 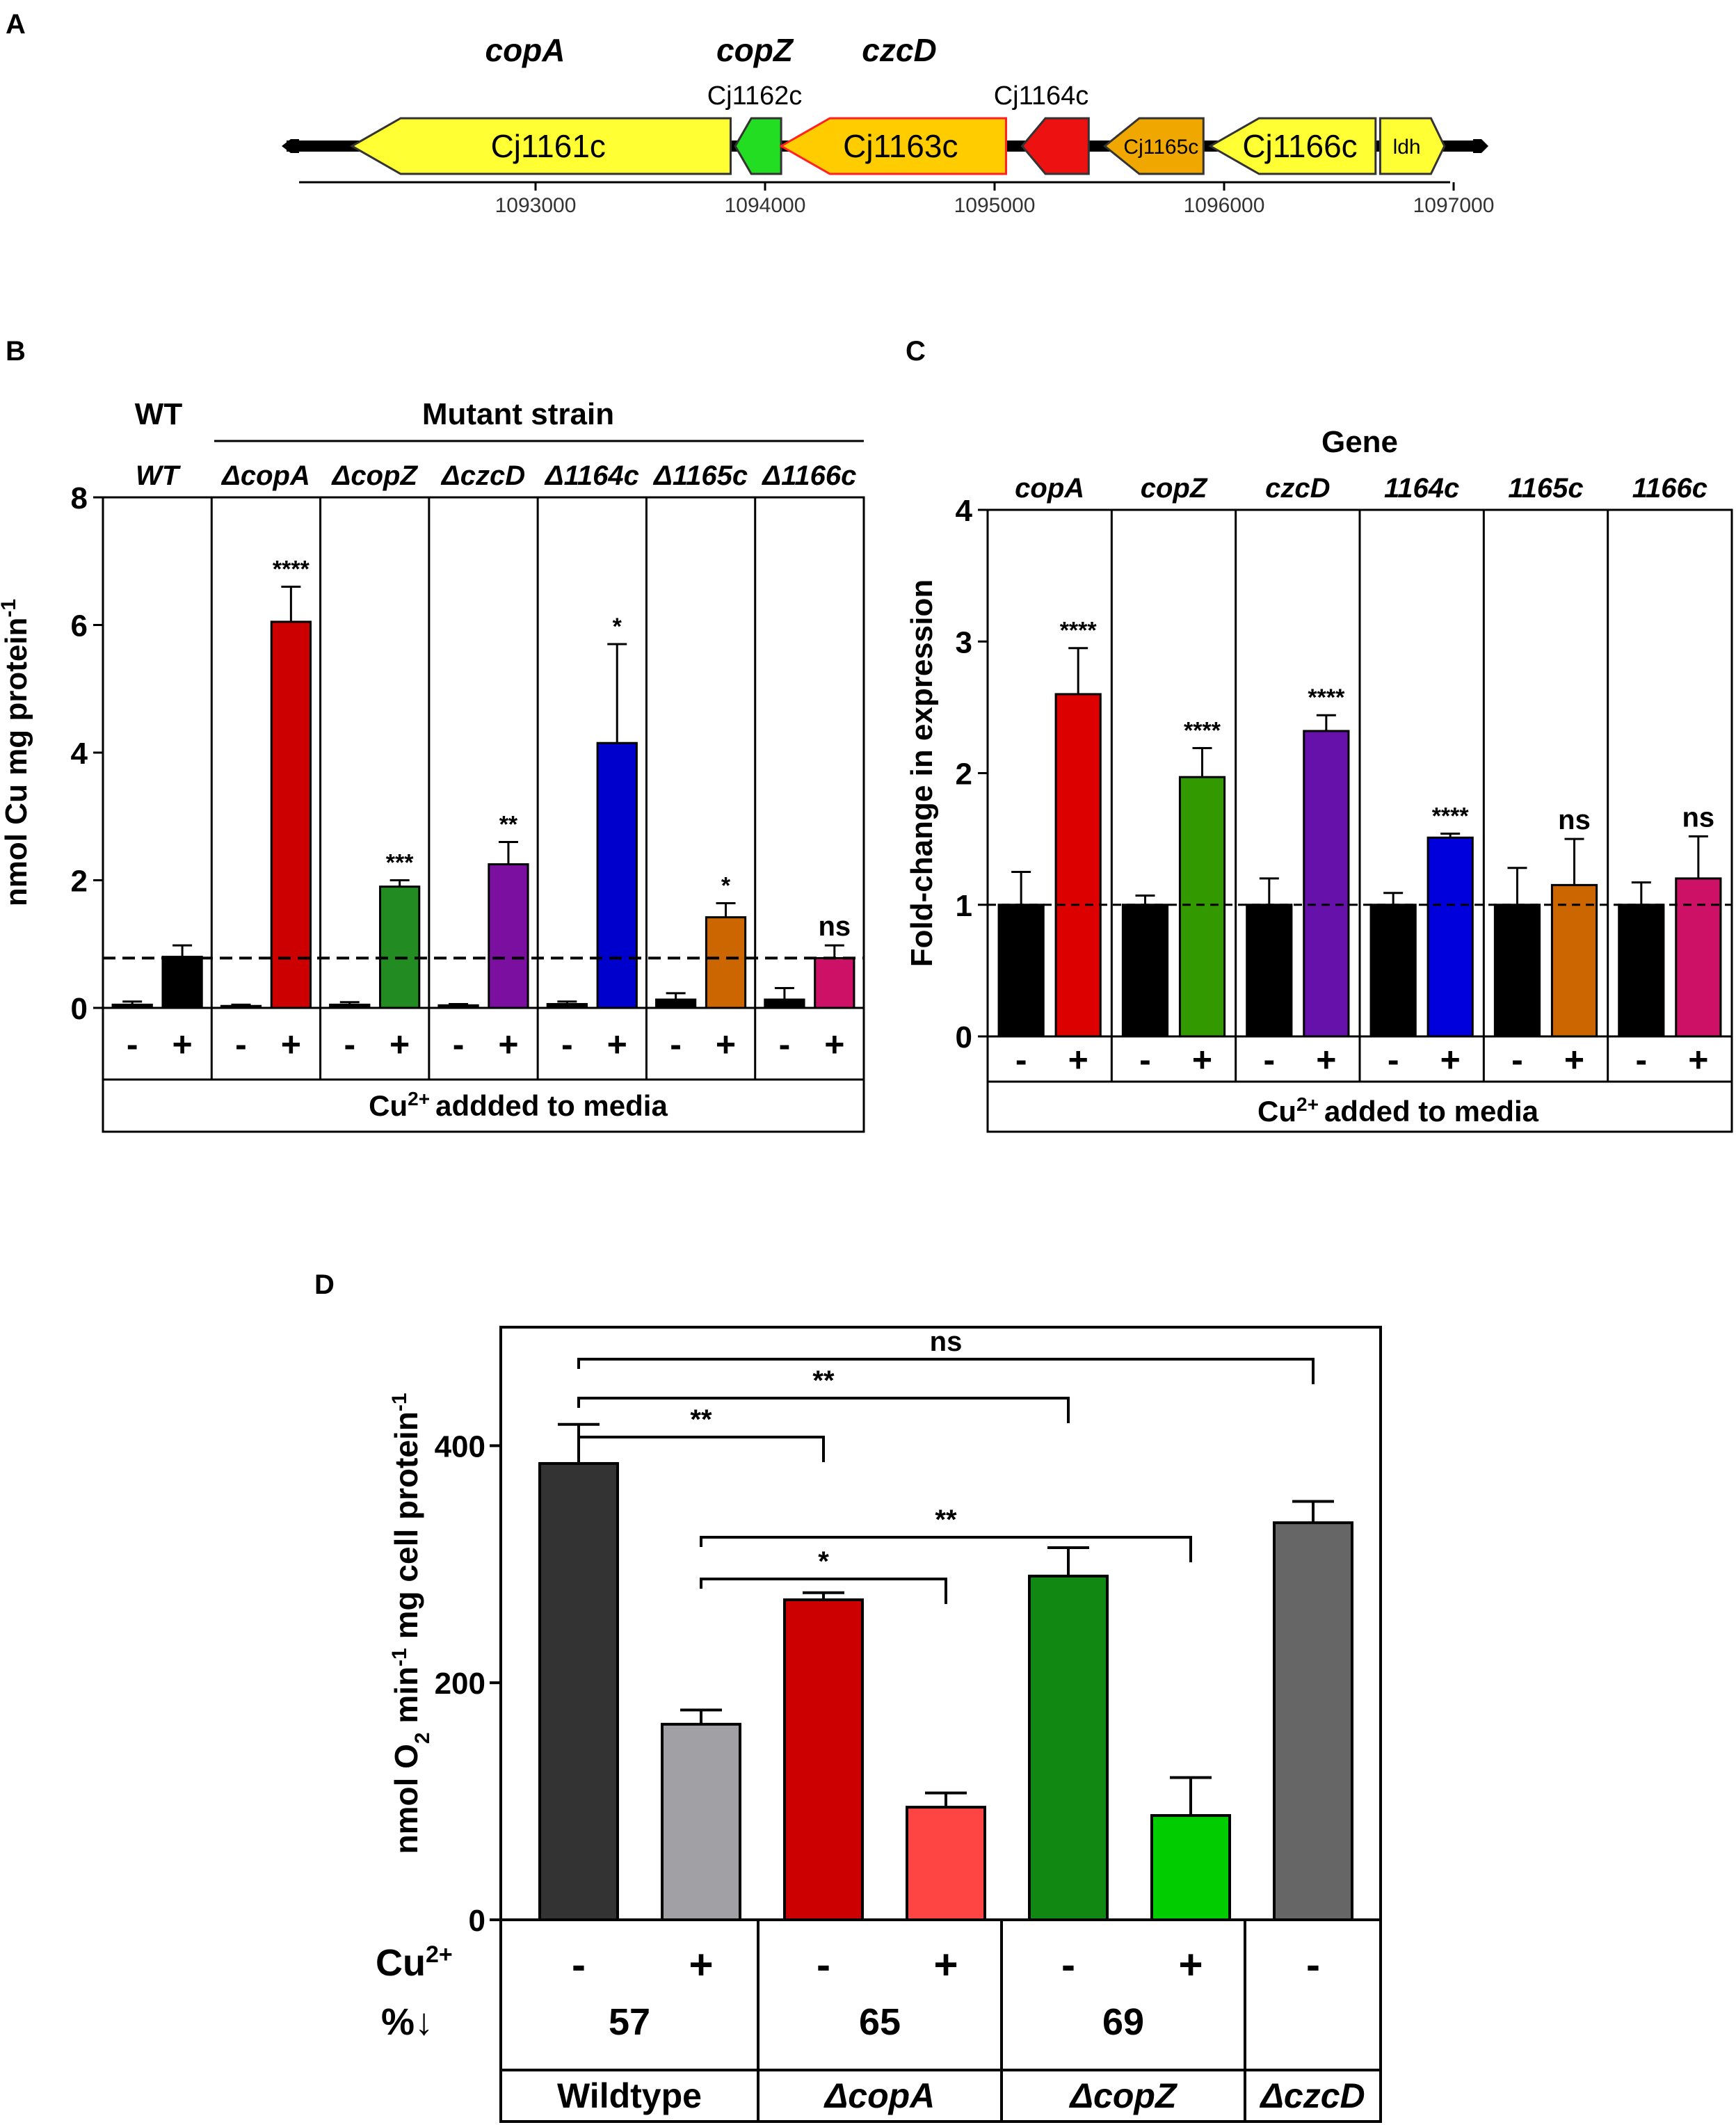 What do you see at coordinates (411, 1623) in the screenshot?
I see `y-axis-label: nmol O2 min-1 mg cell protein-1` at bounding box center [411, 1623].